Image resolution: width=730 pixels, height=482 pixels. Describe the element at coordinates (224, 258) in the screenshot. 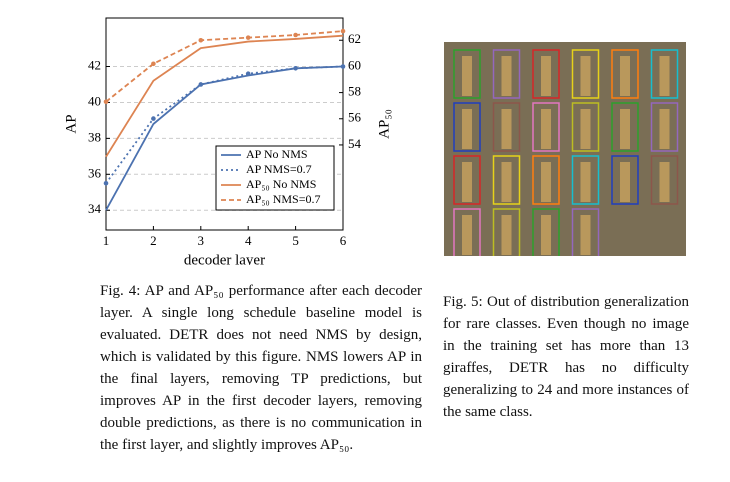

I see `x-axis-label: decoder layer` at that location.